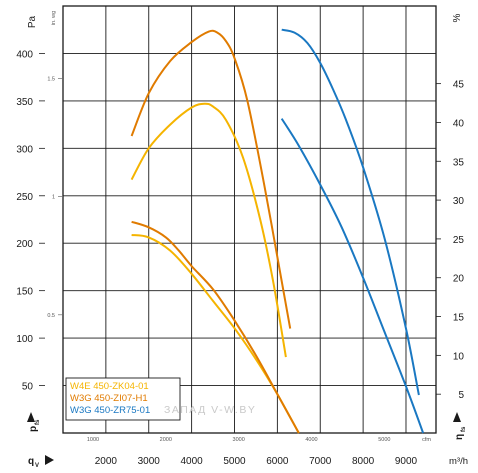  Describe the element at coordinates (24, 244) in the screenshot. I see `y-tick-label: 200` at that location.